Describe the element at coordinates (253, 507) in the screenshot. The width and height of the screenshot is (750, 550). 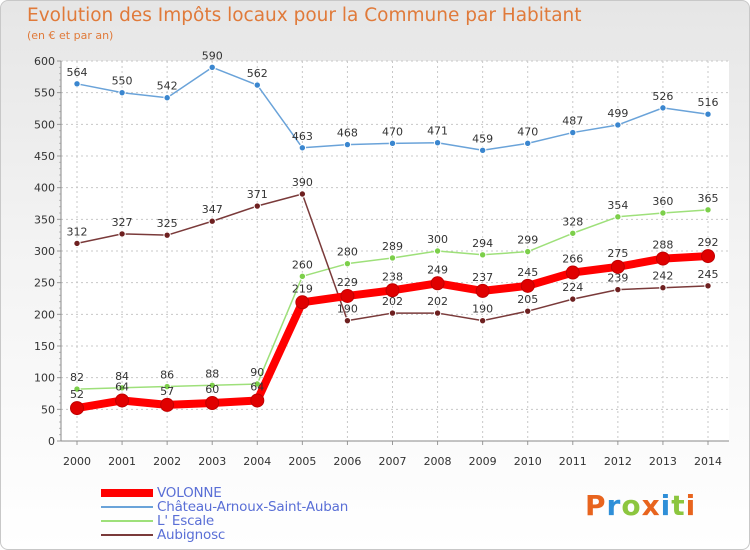
I see `legend-label-chateau-arnoux: Château-Arnoux-Saint-Auban` at that location.